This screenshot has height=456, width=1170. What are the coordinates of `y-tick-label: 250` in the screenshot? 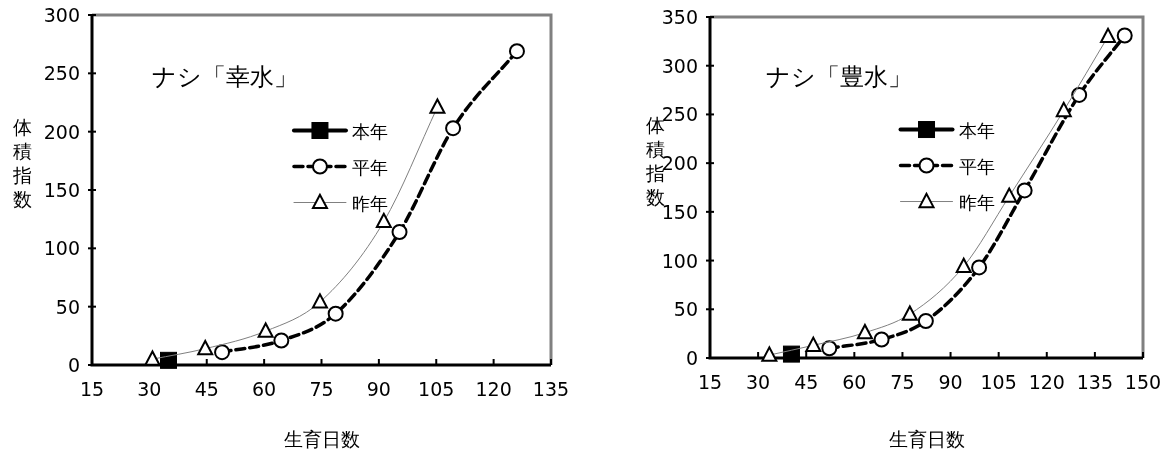 It's located at (61, 73).